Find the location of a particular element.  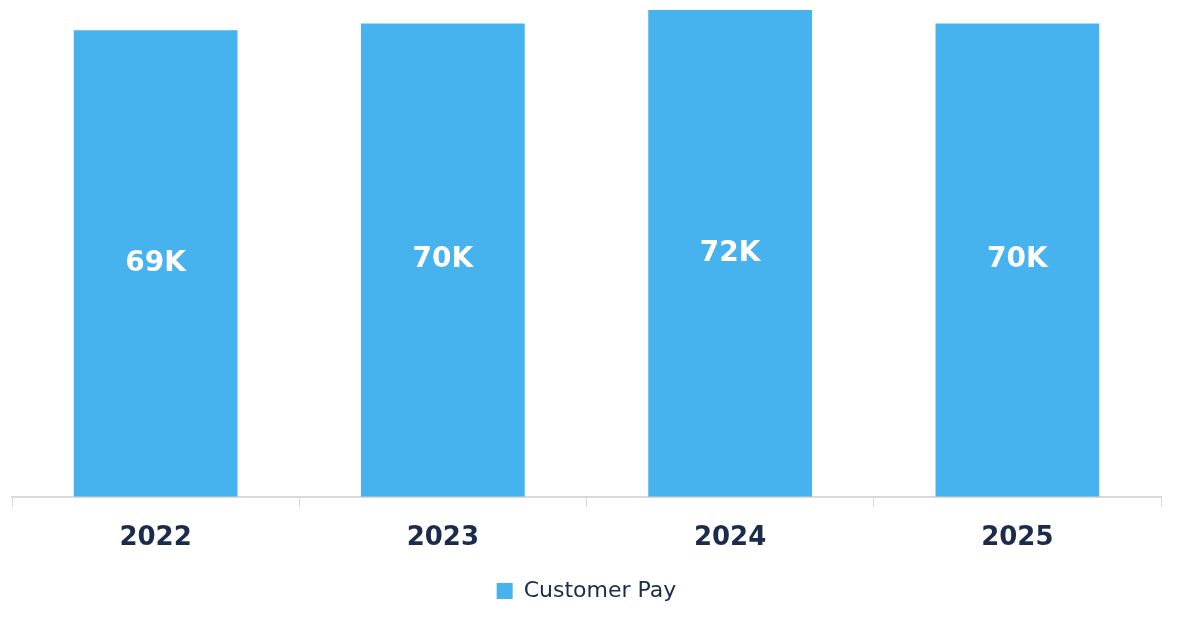

x-tick-label: 2025 is located at coordinates (1017, 536).